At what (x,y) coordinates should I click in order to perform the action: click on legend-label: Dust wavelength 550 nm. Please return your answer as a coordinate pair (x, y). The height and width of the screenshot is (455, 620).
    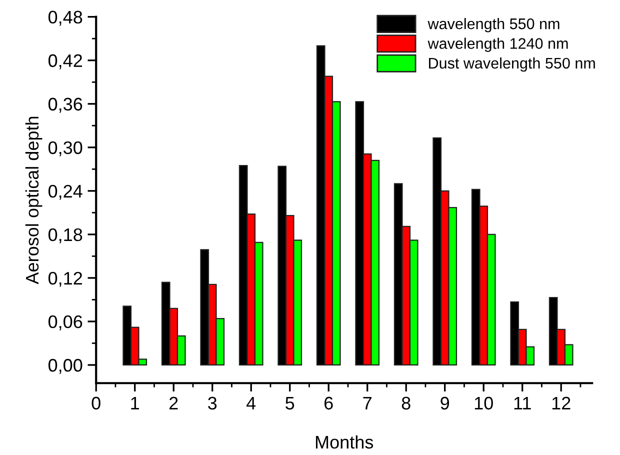
    Looking at the image, I should click on (512, 64).